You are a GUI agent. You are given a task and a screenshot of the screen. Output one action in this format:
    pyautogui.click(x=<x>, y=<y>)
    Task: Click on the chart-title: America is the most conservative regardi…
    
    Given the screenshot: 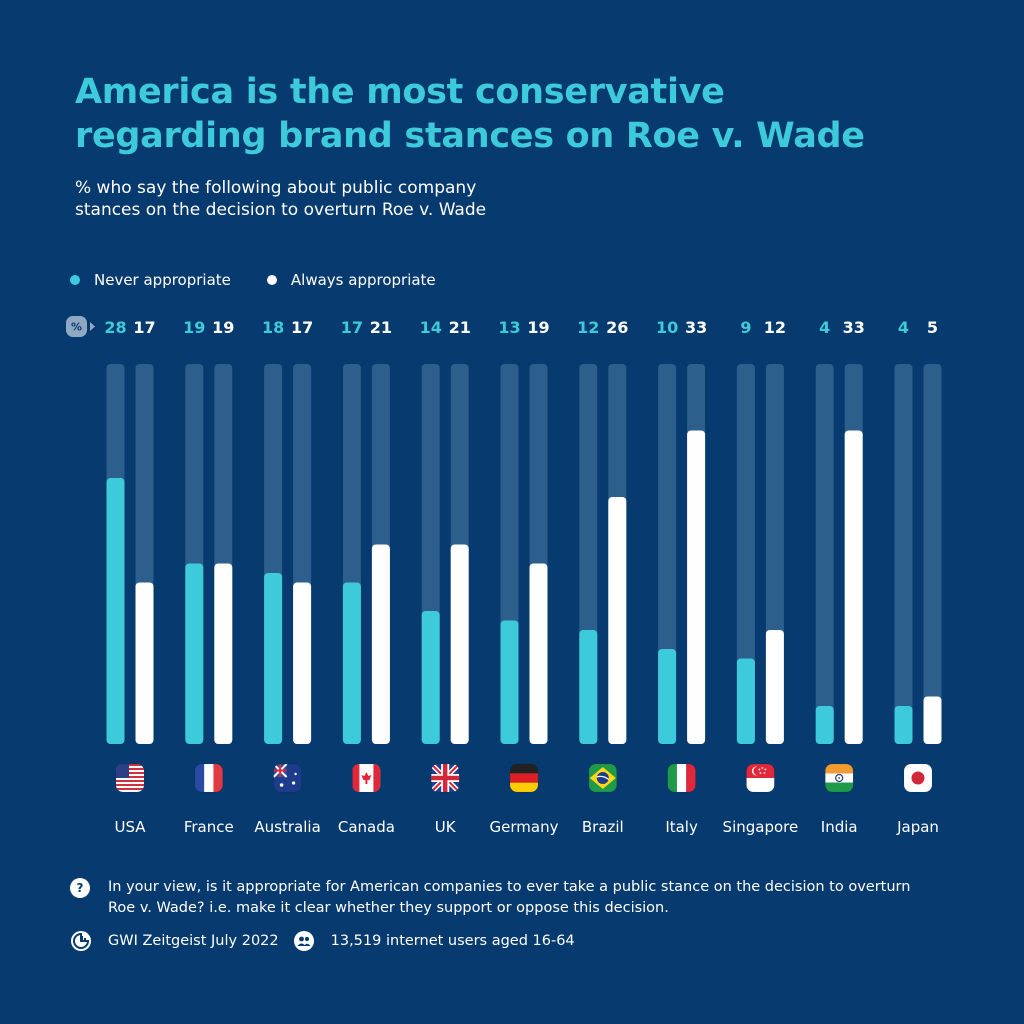 What is the action you would take?
    pyautogui.click(x=525, y=114)
    